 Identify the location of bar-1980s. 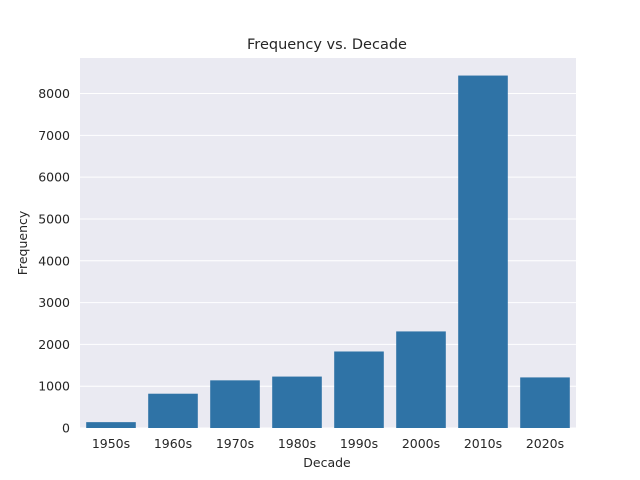
(297, 402).